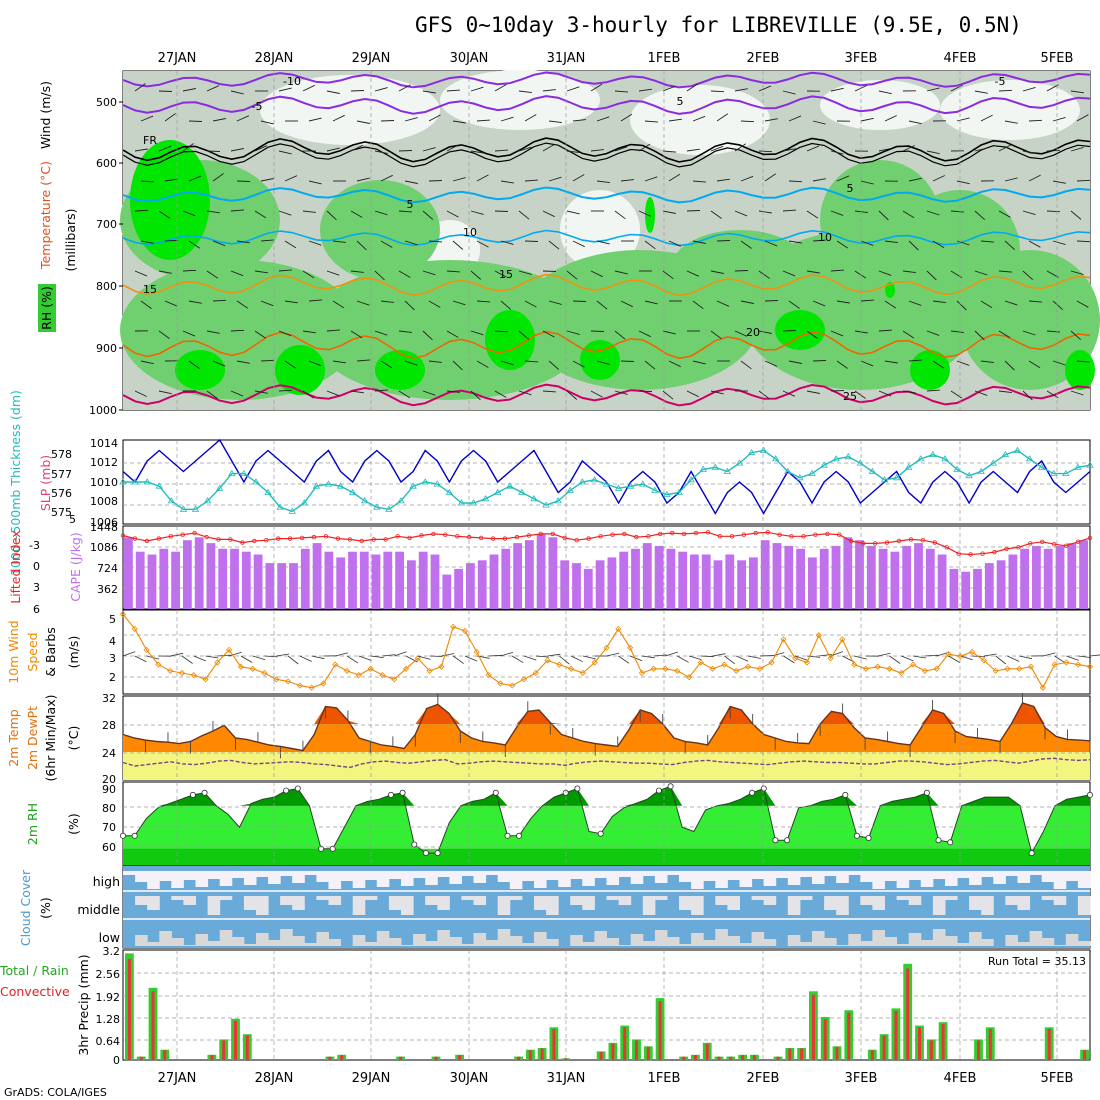  I want to click on date-label-bottom: 28JAN, so click(274, 1078).